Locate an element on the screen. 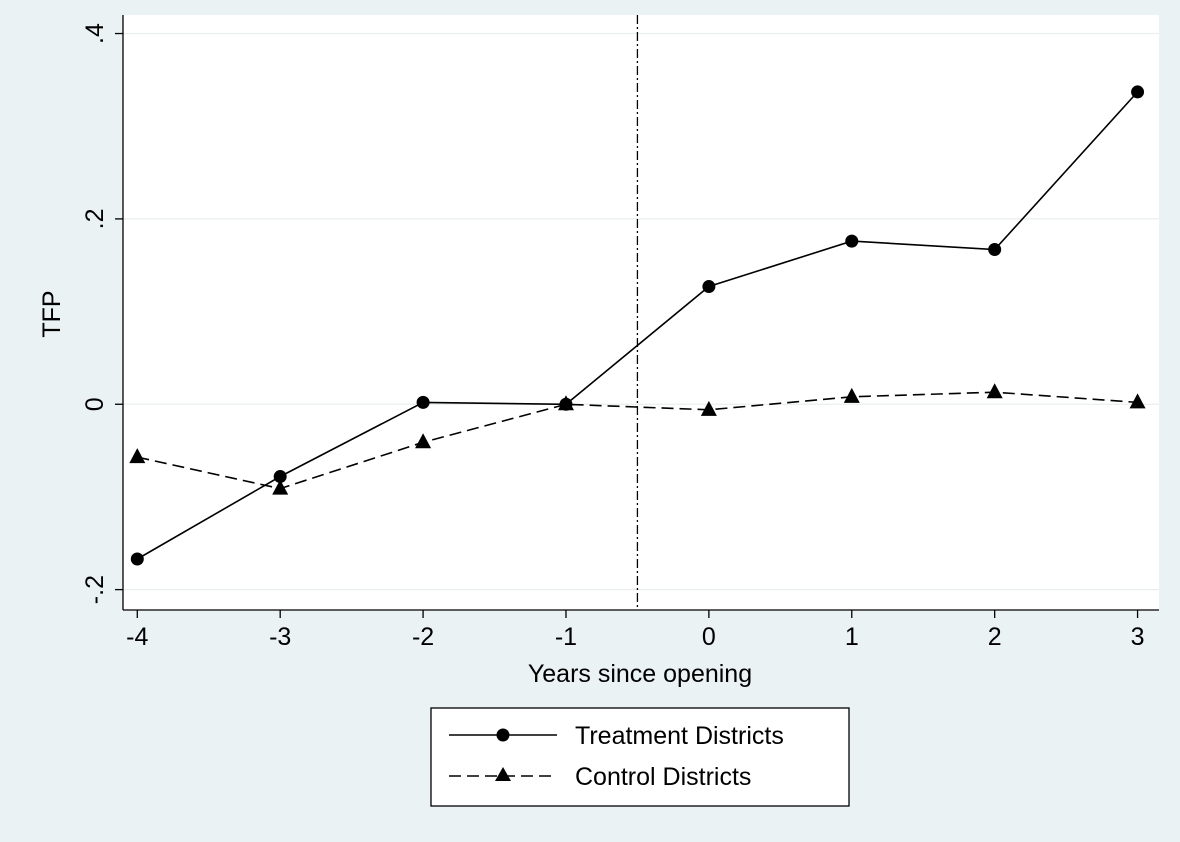 Image resolution: width=1180 pixels, height=842 pixels. y-ticks: -.2 0 .2 .4 is located at coordinates (102, 313).